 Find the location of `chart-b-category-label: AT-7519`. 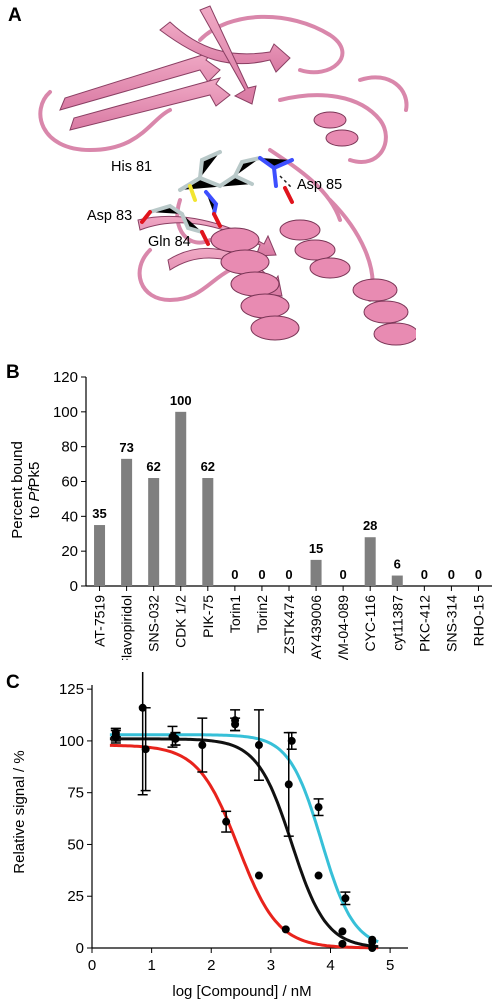

chart-b-category-label: AT-7519 is located at coordinates (100, 621).